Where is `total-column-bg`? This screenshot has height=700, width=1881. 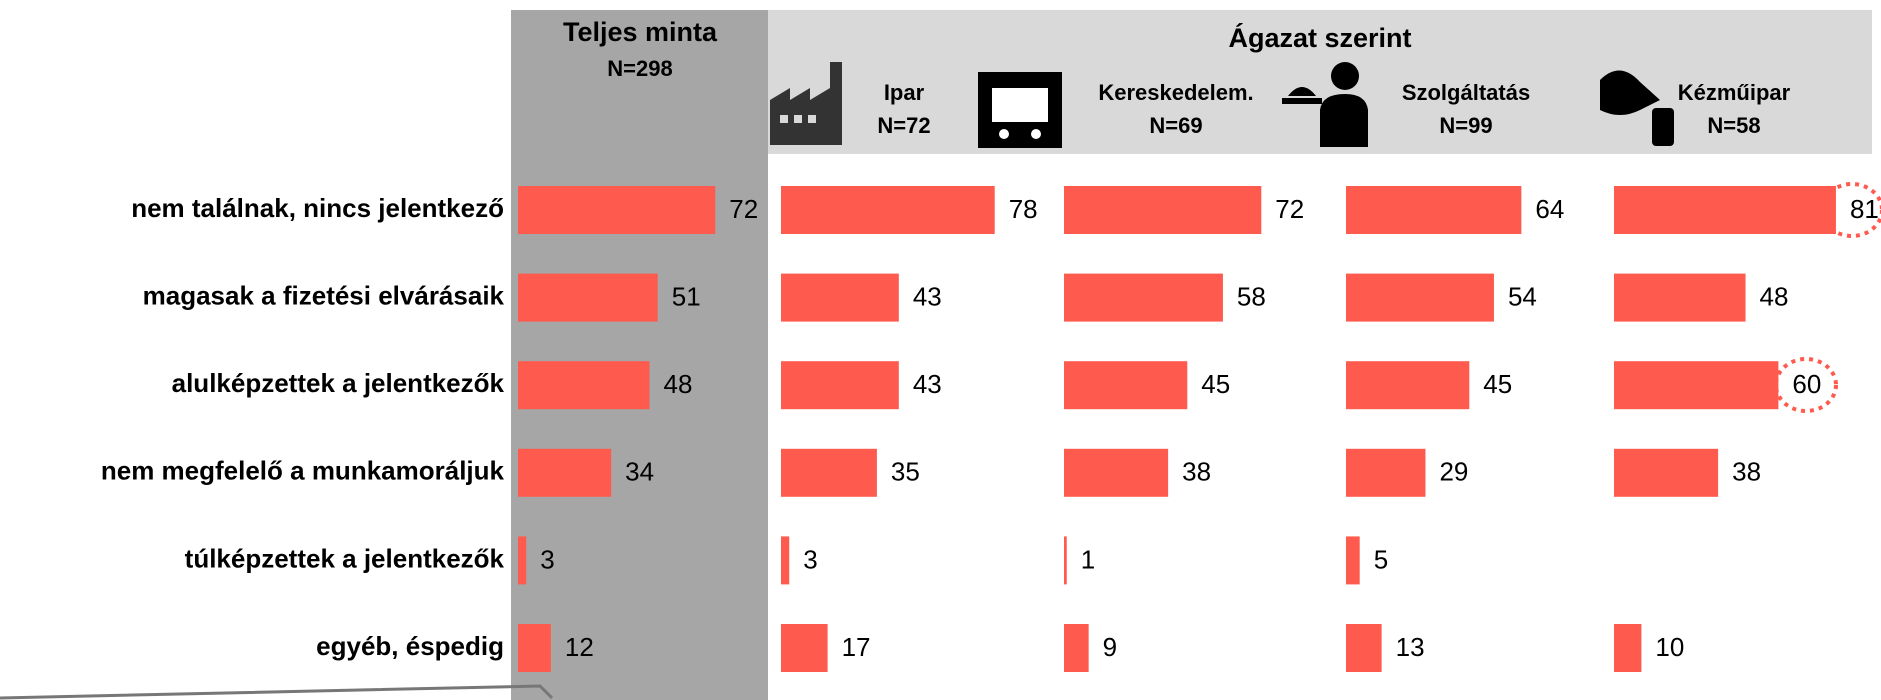
total-column-bg is located at coordinates (639, 355).